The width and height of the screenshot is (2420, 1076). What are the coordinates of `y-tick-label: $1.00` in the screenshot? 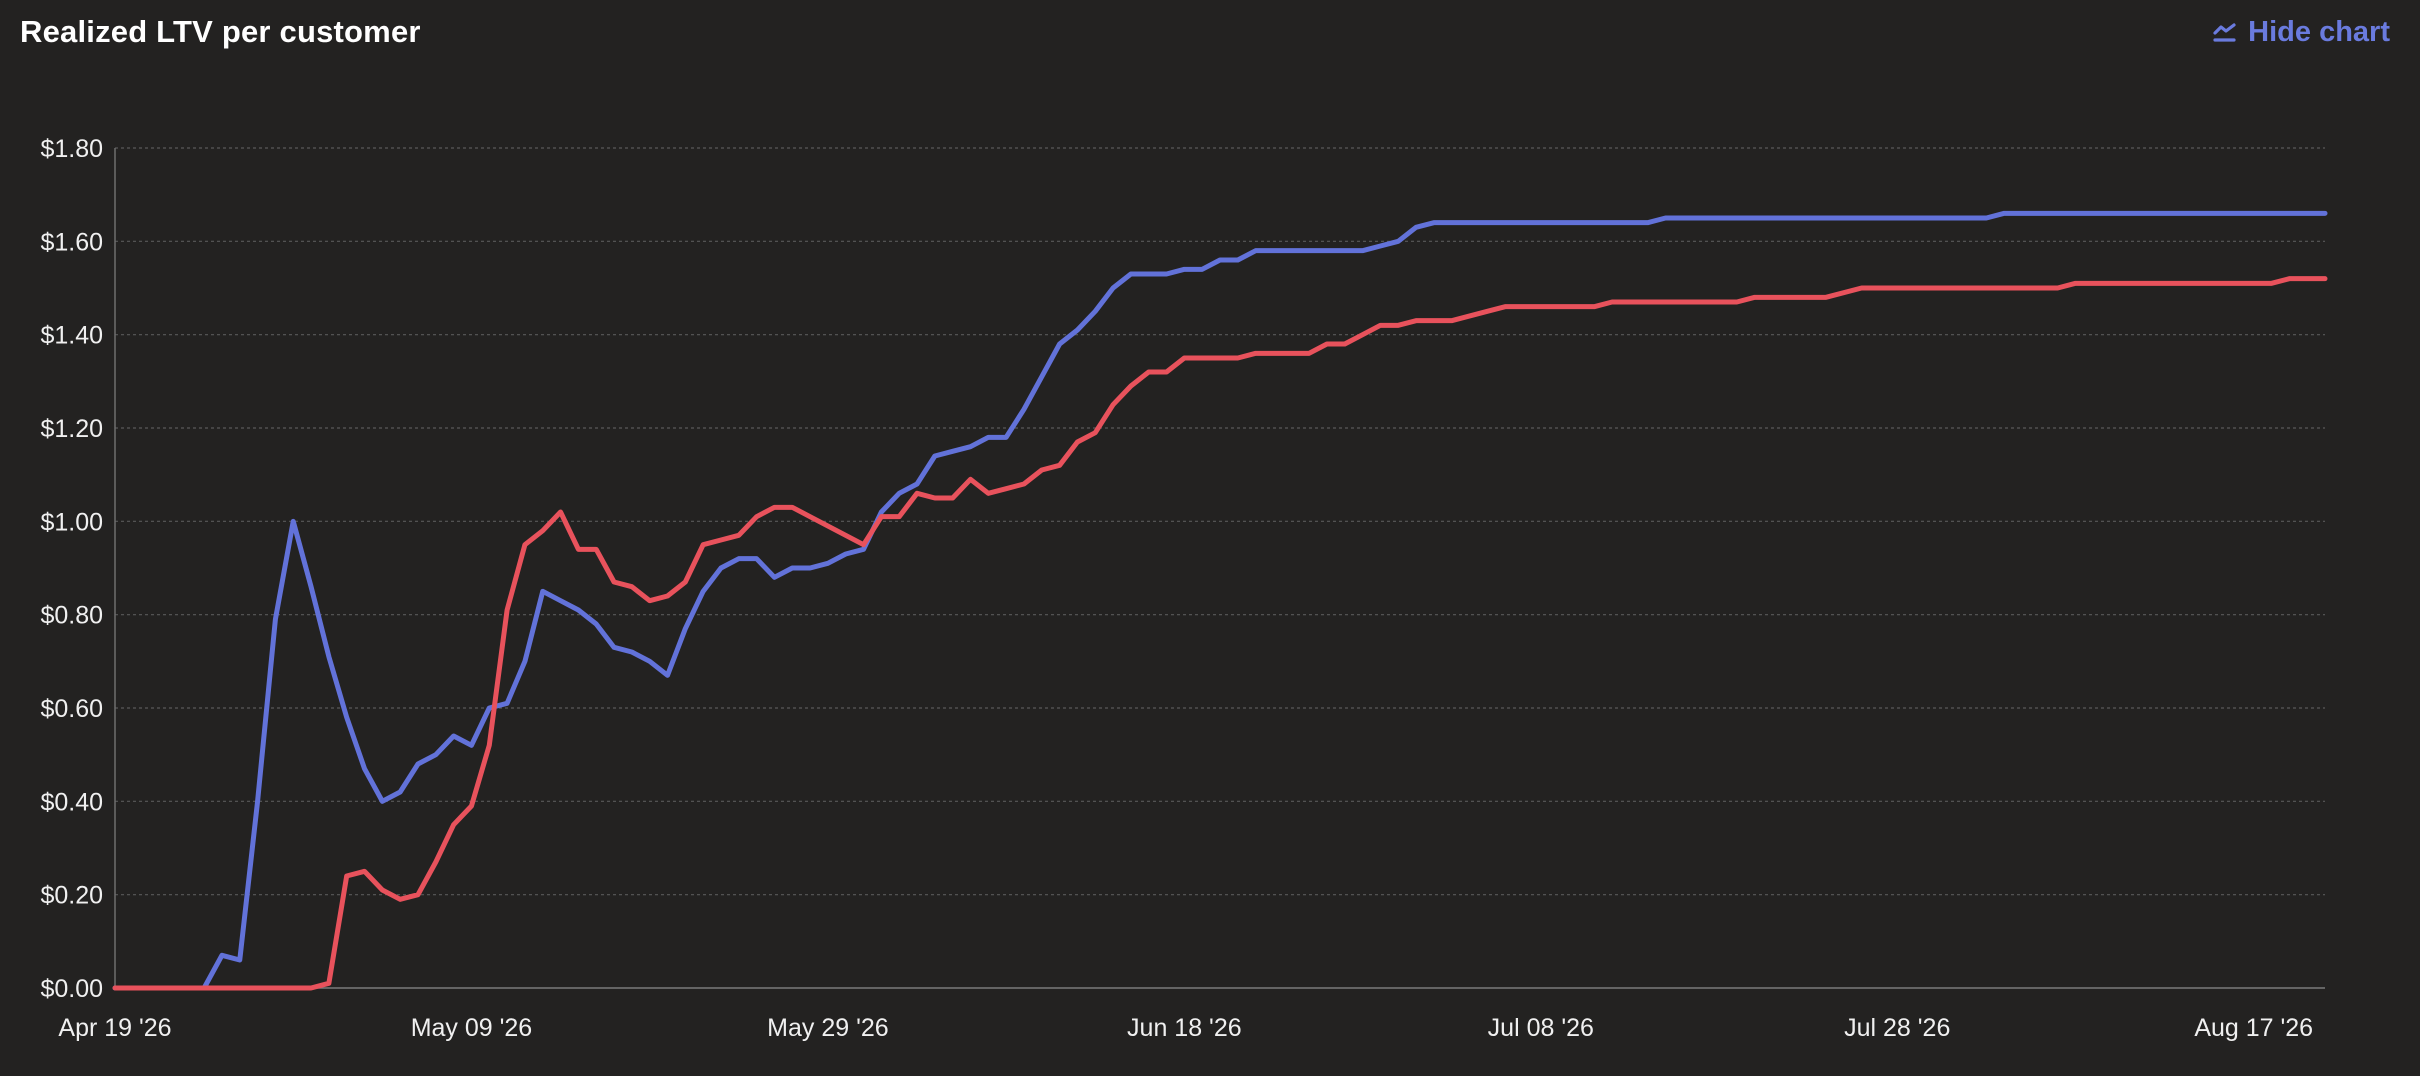 It's located at (71, 522).